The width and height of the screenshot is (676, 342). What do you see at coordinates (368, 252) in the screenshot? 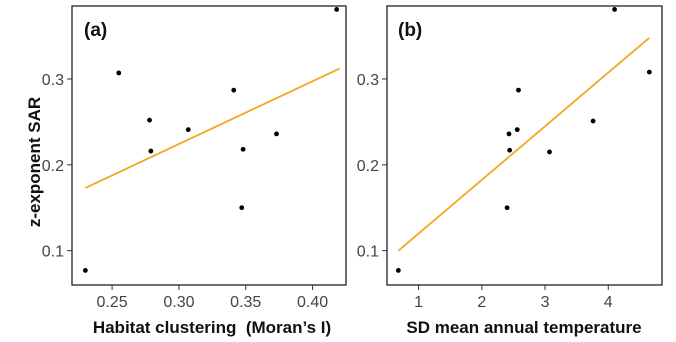
I see `panel-b-y-tick-label: 0.1` at bounding box center [368, 252].